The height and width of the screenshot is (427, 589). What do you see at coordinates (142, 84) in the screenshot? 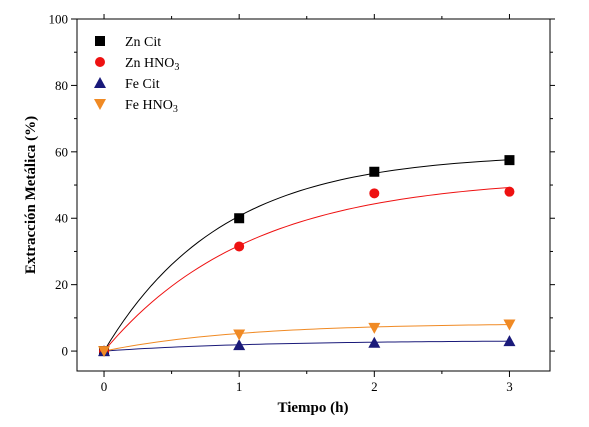
I see `legend-label: Fe Cit` at bounding box center [142, 84].